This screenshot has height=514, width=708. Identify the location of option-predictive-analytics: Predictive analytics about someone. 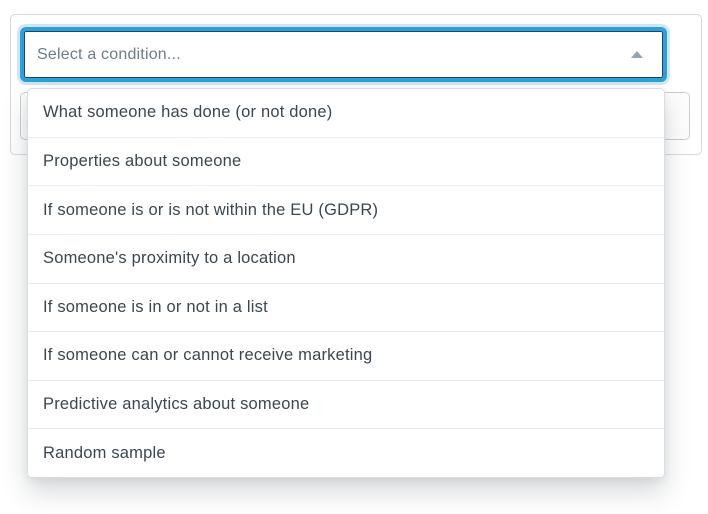
(346, 404).